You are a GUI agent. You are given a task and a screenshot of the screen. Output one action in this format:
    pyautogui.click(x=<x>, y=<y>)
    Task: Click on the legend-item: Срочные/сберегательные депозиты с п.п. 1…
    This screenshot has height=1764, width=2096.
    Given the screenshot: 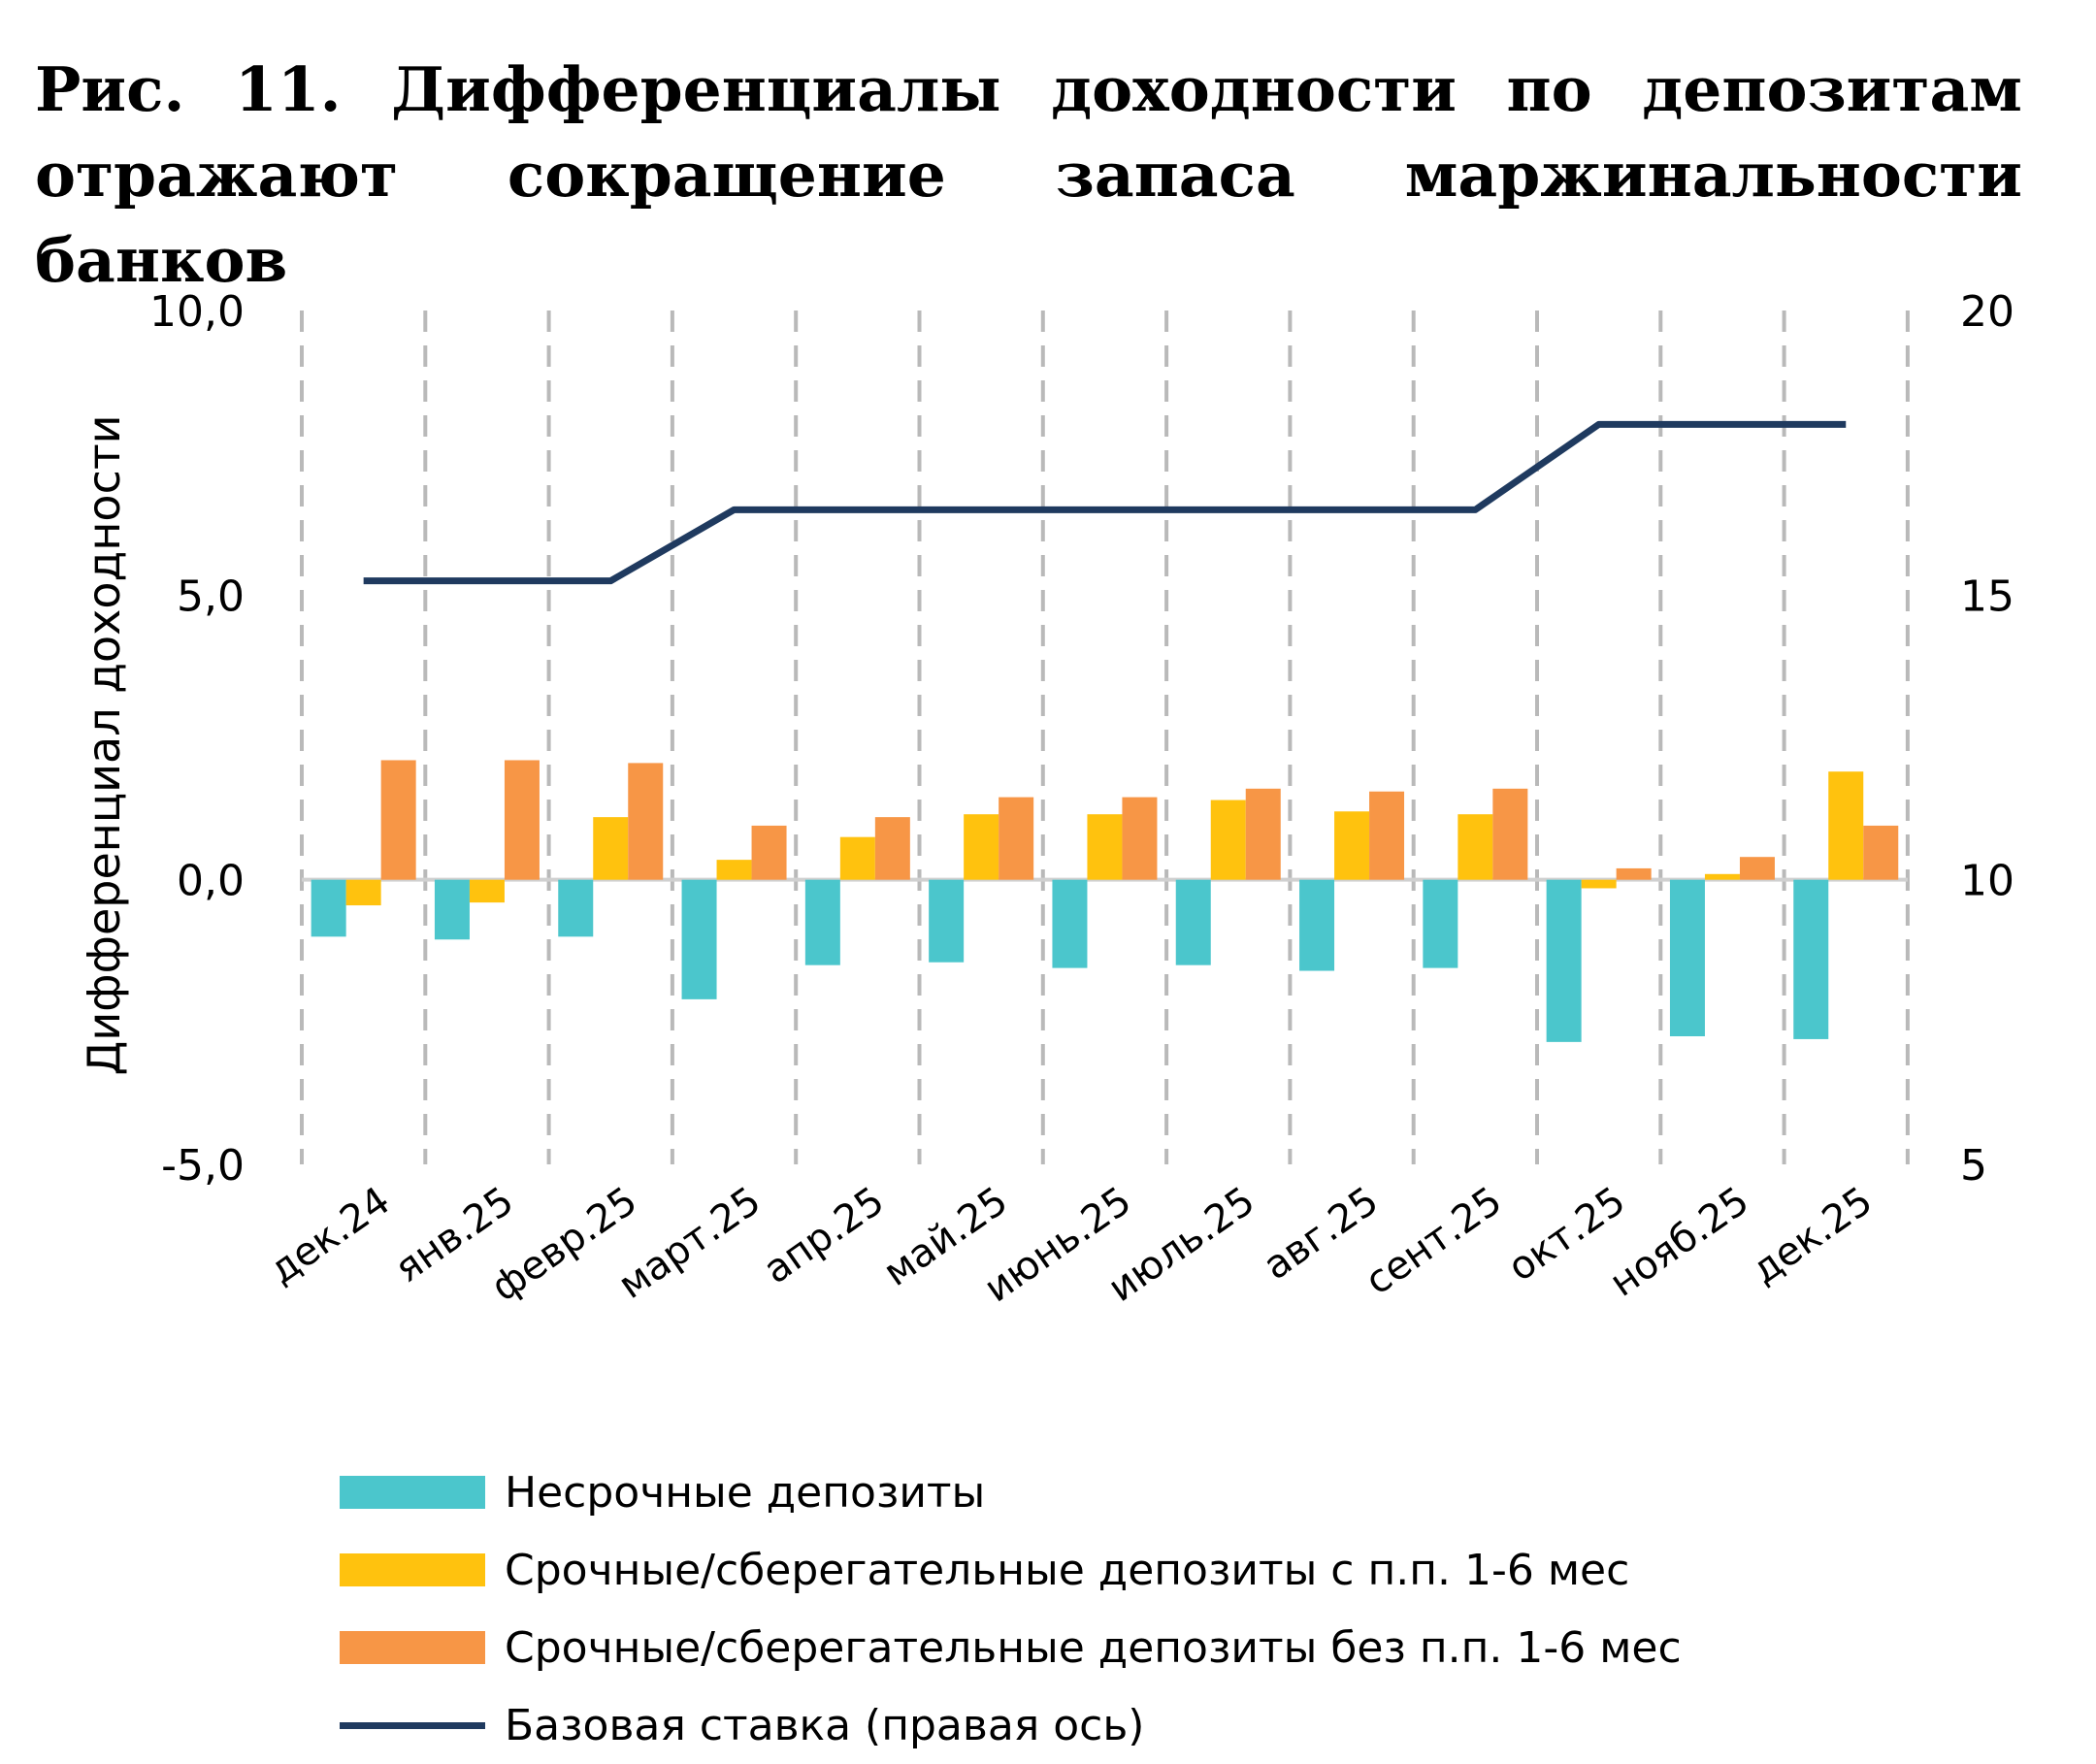 What is the action you would take?
    pyautogui.click(x=1011, y=1570)
    